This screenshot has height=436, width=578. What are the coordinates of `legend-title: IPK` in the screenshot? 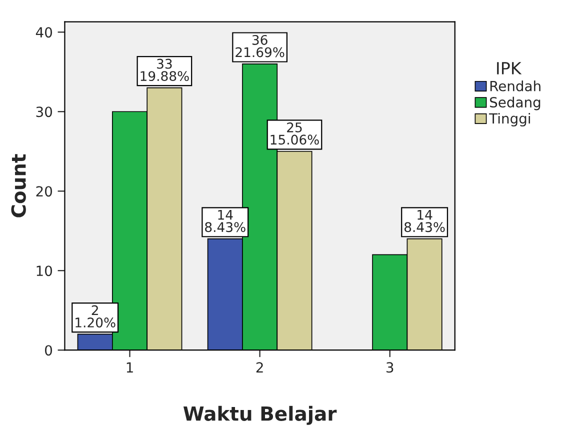 It's located at (509, 68).